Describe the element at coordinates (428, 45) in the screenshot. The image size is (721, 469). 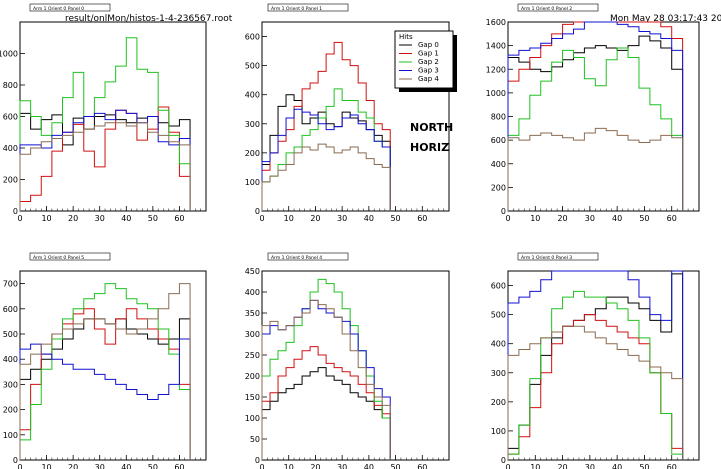
I see `legend-entry: Gap 0` at that location.